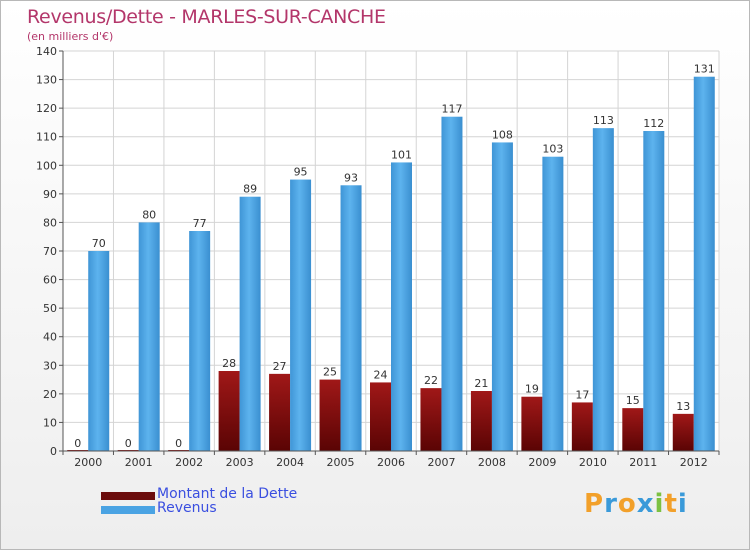  What do you see at coordinates (250, 189) in the screenshot?
I see `data-label-revenus: 89` at bounding box center [250, 189].